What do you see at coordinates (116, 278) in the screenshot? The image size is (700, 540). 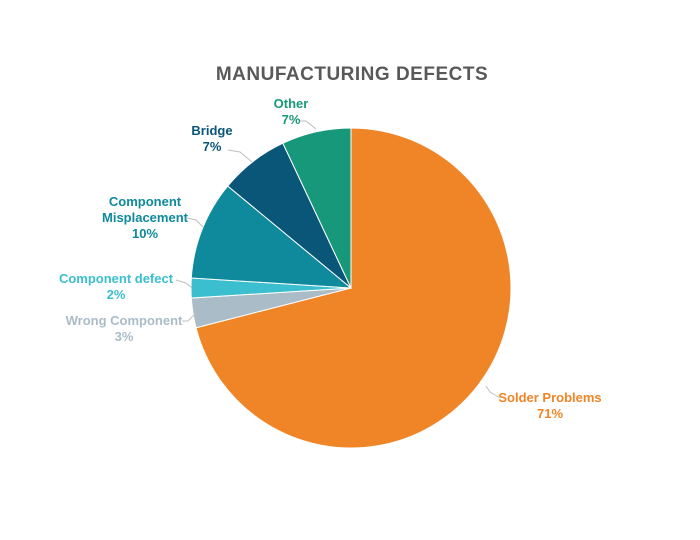 I see `data-label-category: Component defect` at bounding box center [116, 278].